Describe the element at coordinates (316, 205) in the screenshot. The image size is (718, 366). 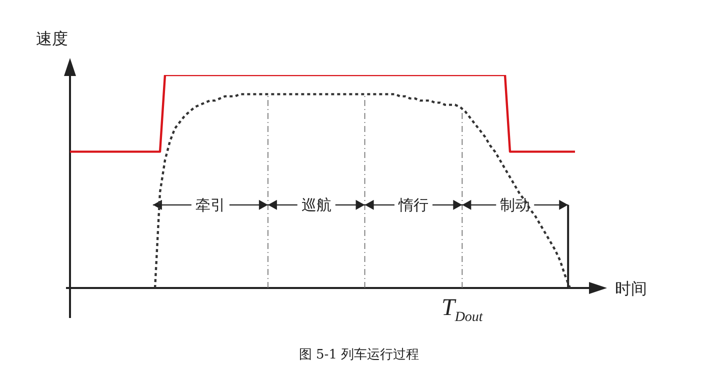
I see `annotation: 巡航` at that location.